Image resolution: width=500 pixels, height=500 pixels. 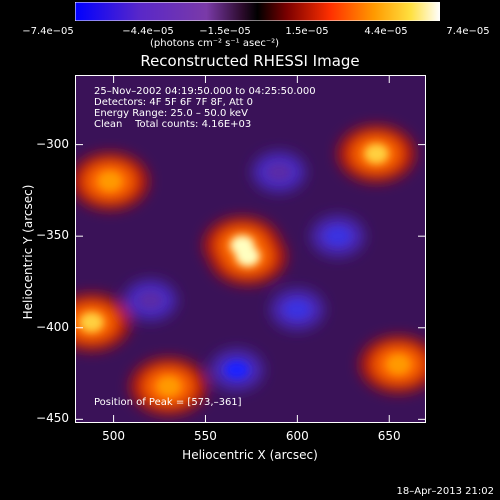 What do you see at coordinates (386, 31) in the screenshot?
I see `colorbar-tick-label: 4.4e−05` at bounding box center [386, 31].